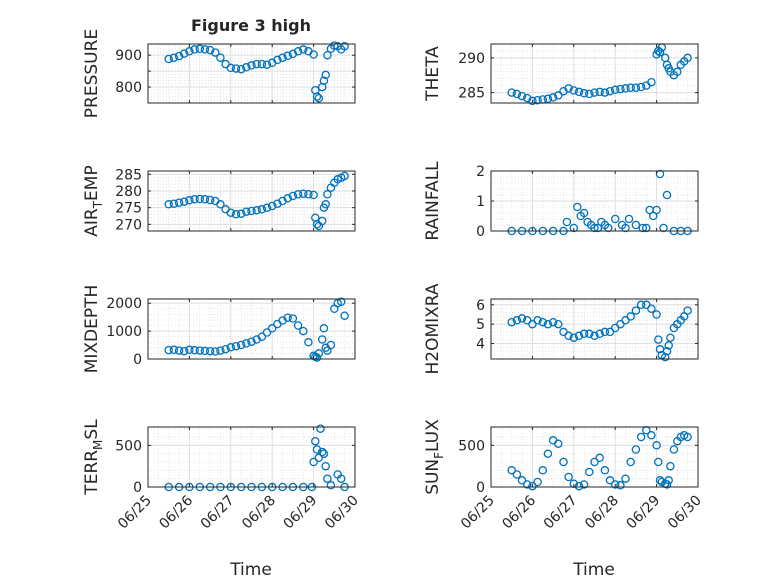 The width and height of the screenshot is (778, 583). I want to click on y-tick-label: 2, so click(480, 172).